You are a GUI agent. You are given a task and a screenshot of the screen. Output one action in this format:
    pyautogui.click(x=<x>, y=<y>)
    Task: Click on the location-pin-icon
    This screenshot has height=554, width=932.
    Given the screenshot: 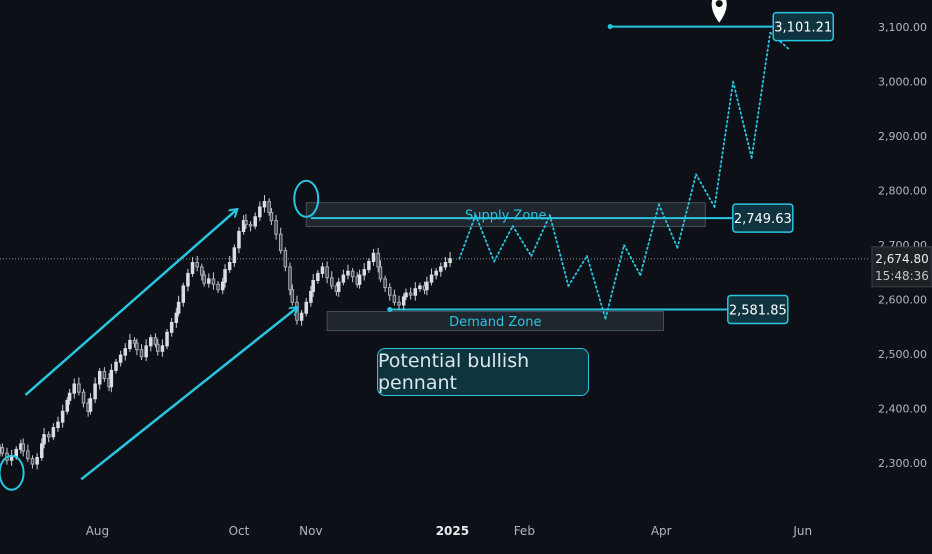 What is the action you would take?
    pyautogui.click(x=719, y=11)
    